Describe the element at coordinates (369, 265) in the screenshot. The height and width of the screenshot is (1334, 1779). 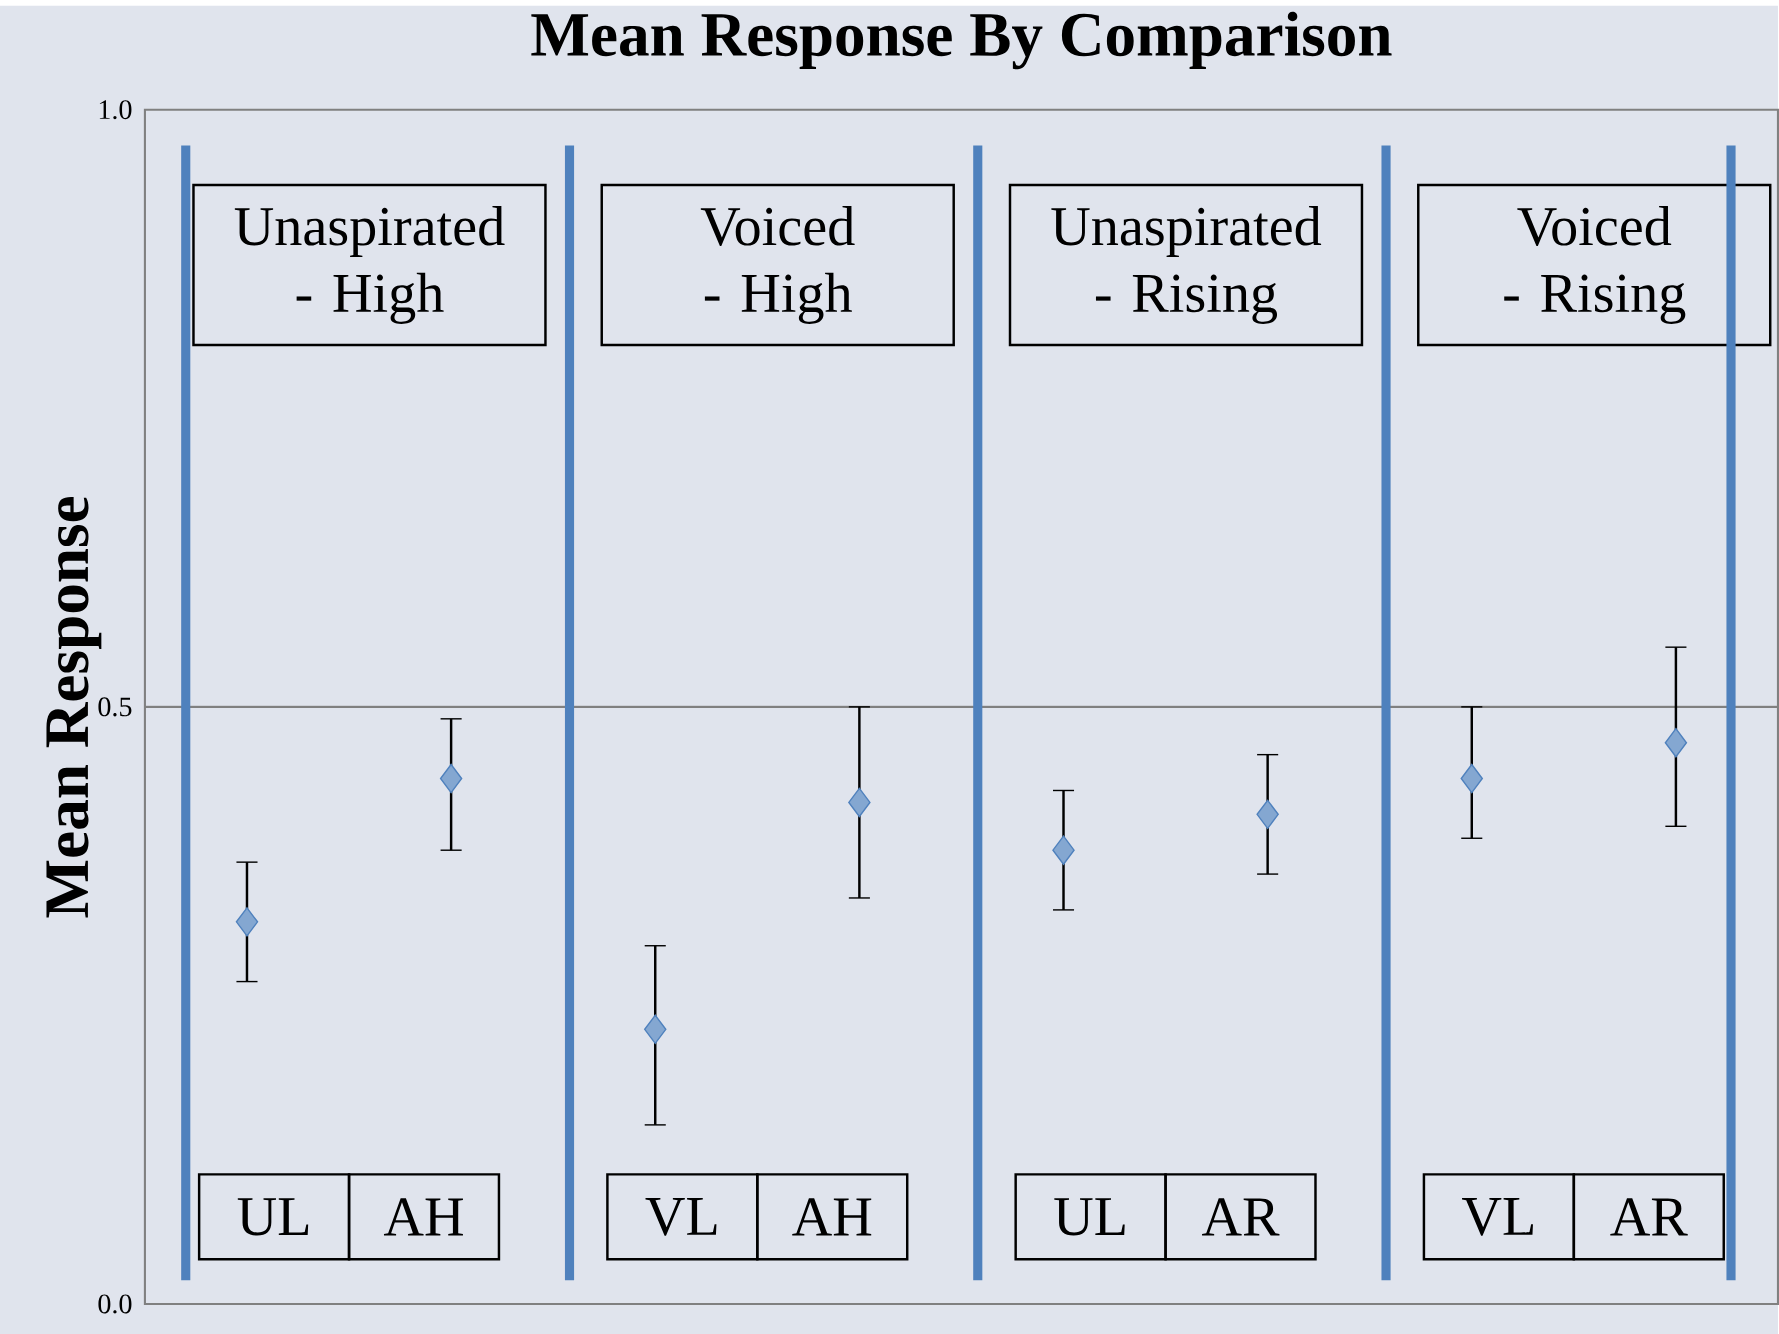
I see `annotation: Unaspirated - High` at that location.